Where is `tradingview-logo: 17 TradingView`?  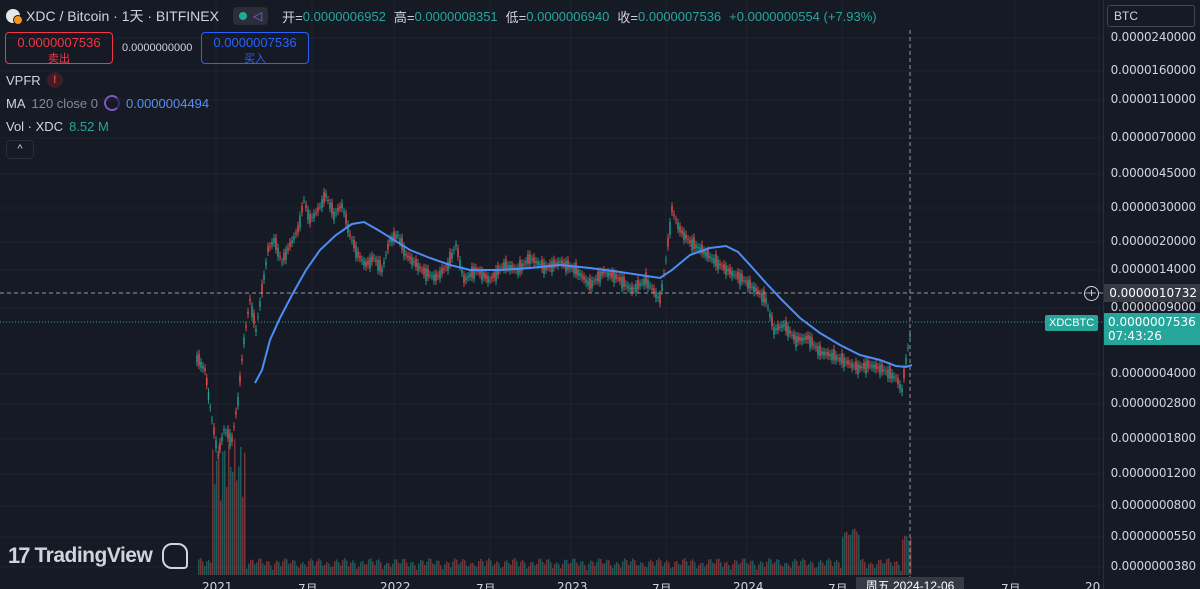
tradingview-logo: 17 TradingView is located at coordinates (98, 556).